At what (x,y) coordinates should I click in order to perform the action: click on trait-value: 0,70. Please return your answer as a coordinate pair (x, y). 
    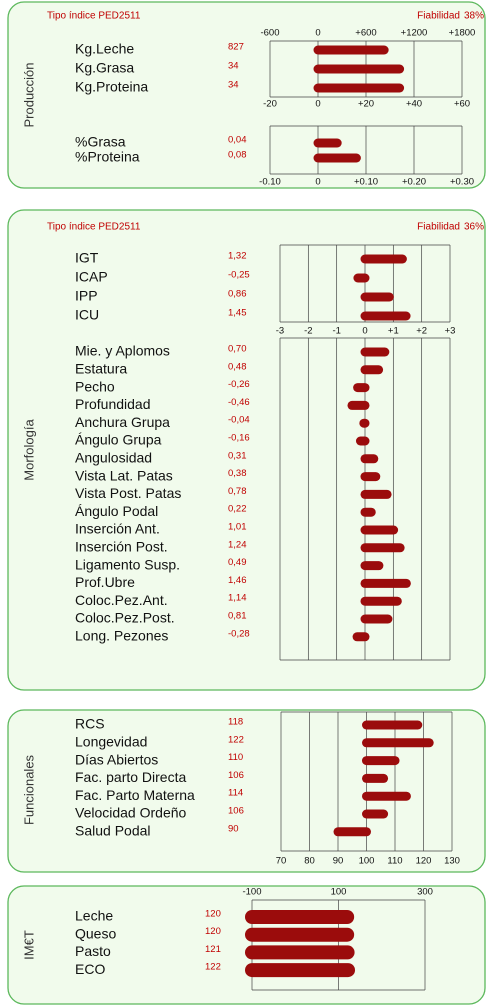
    Looking at the image, I should click on (237, 349).